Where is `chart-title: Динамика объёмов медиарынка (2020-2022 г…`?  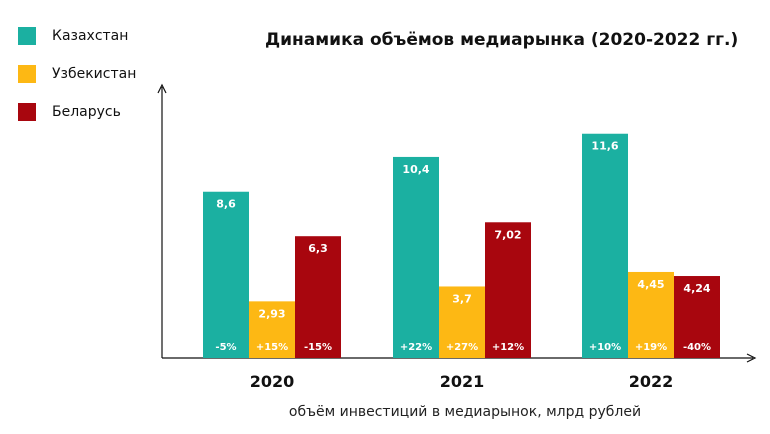
chart-title: Динамика объёмов медиарынка (2020-2022 г… is located at coordinates (502, 40).